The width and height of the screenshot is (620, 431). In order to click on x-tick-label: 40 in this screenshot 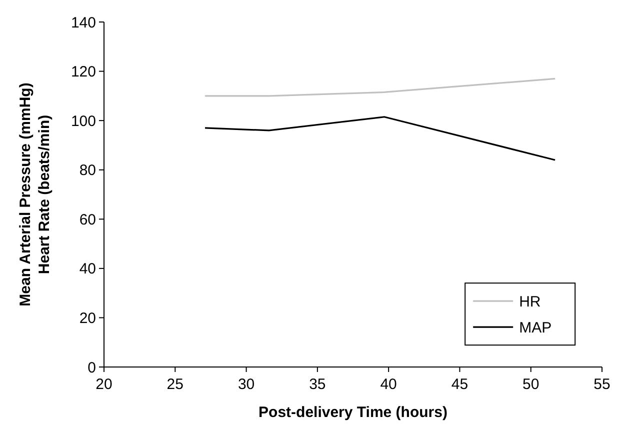, I will do `click(388, 384)`.